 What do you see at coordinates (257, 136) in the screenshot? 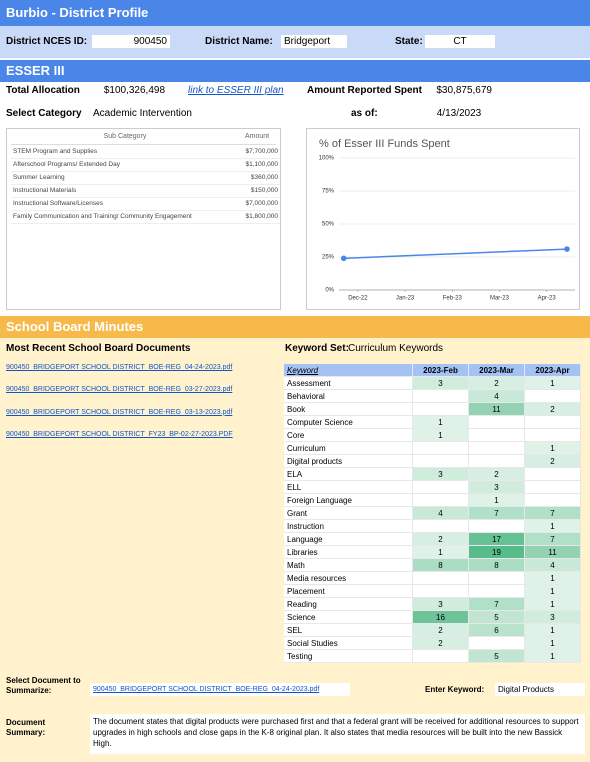
I see `column-header: Amount` at bounding box center [257, 136].